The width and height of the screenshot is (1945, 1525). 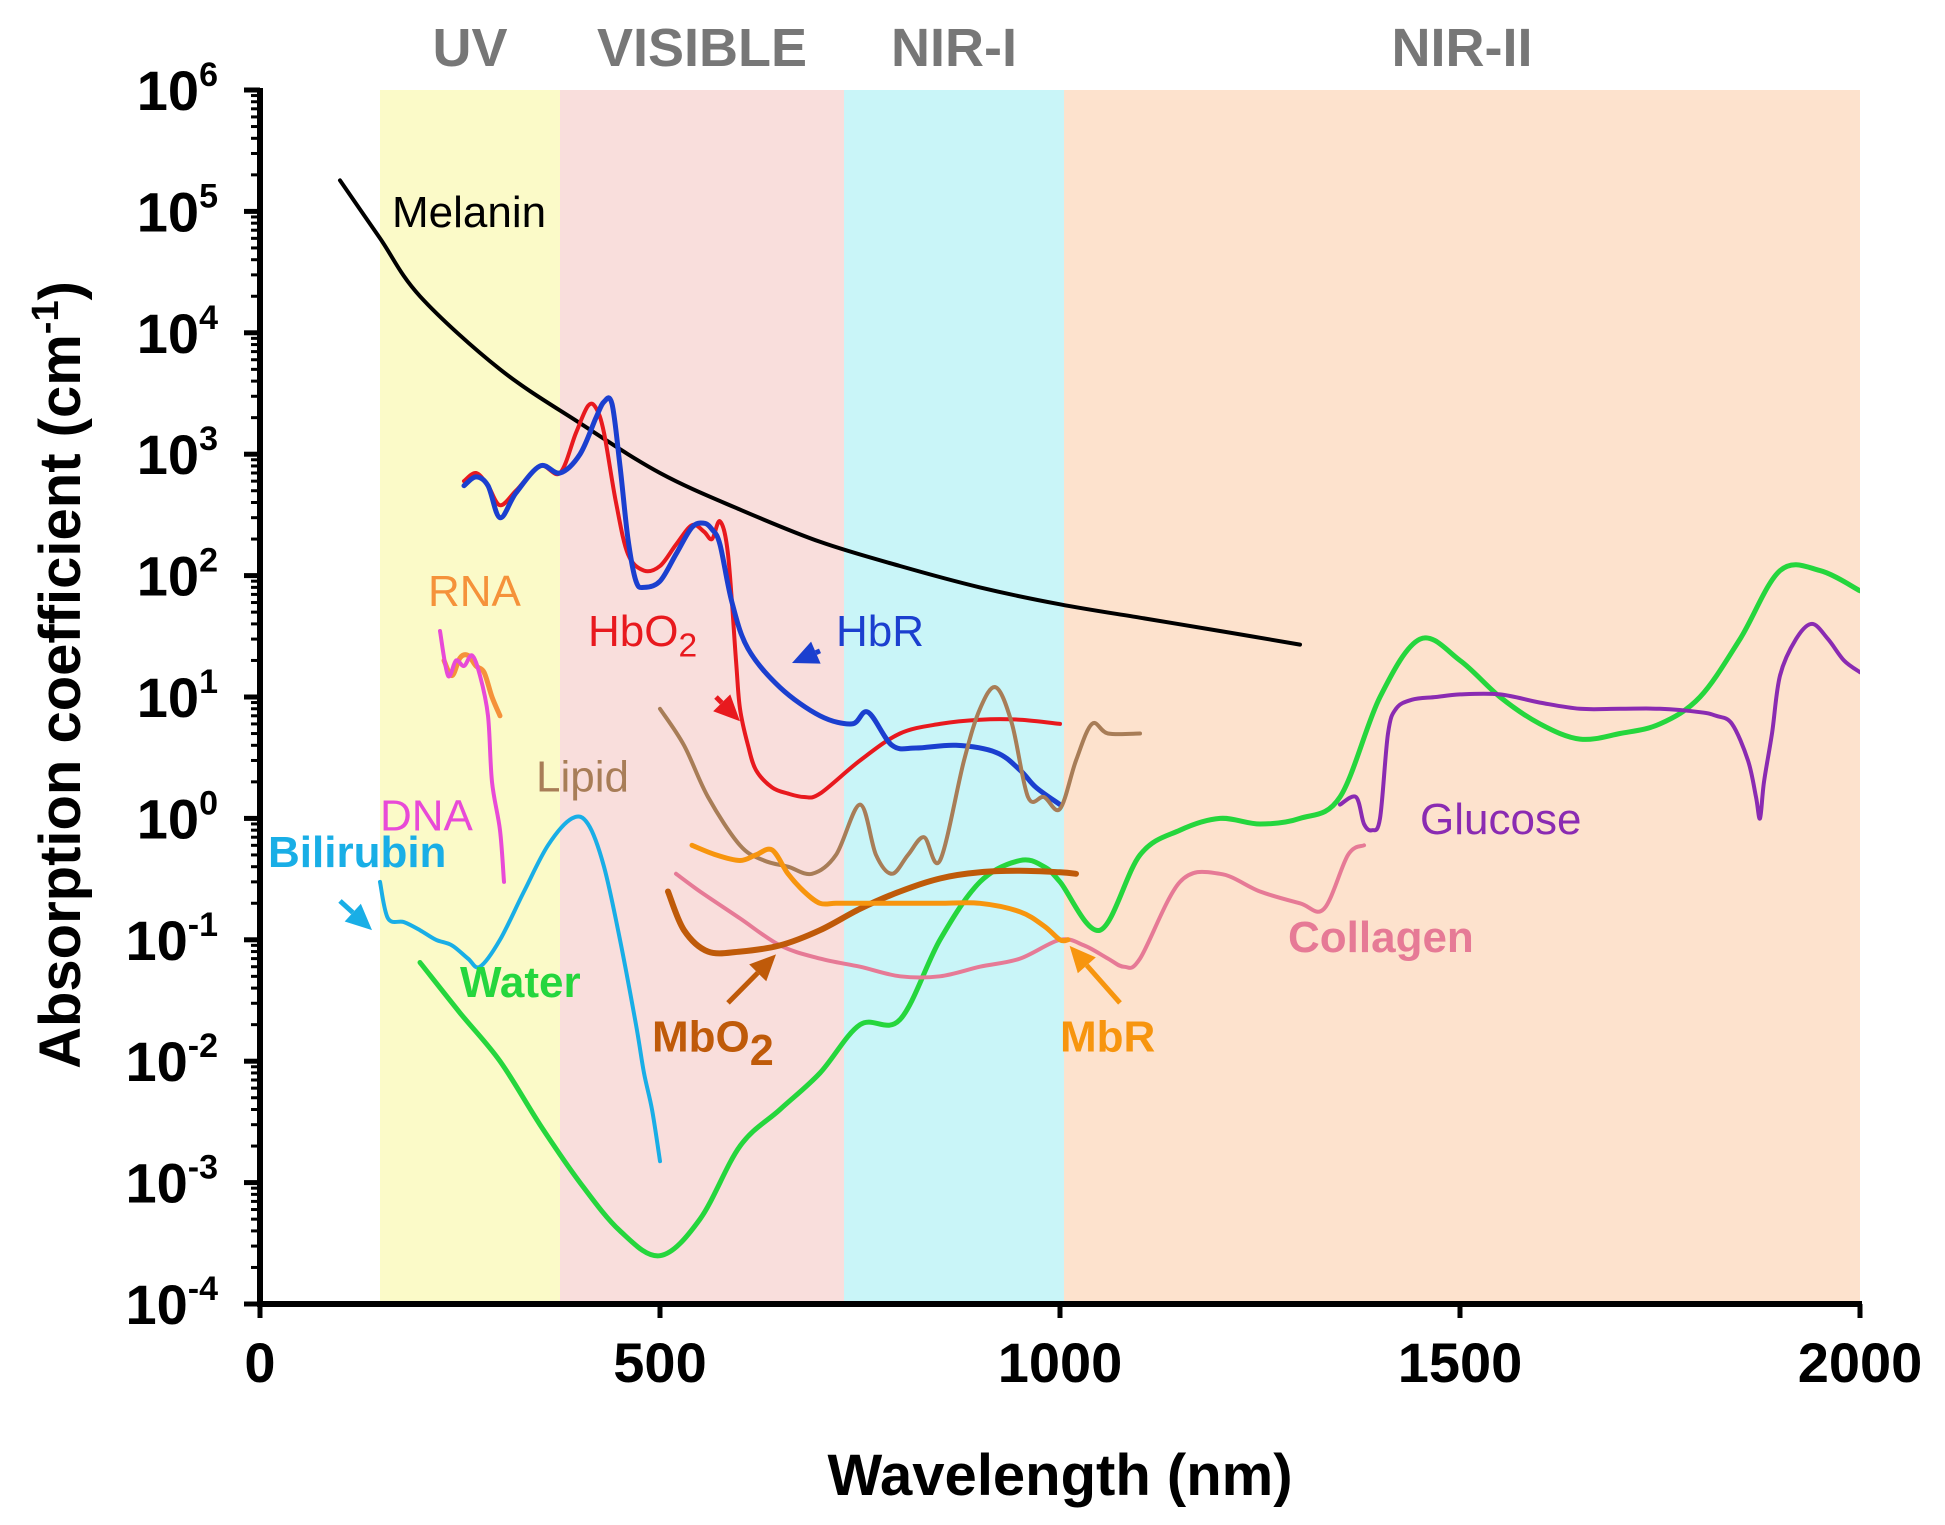 I want to click on label-melanin: Melanin, so click(x=469, y=212).